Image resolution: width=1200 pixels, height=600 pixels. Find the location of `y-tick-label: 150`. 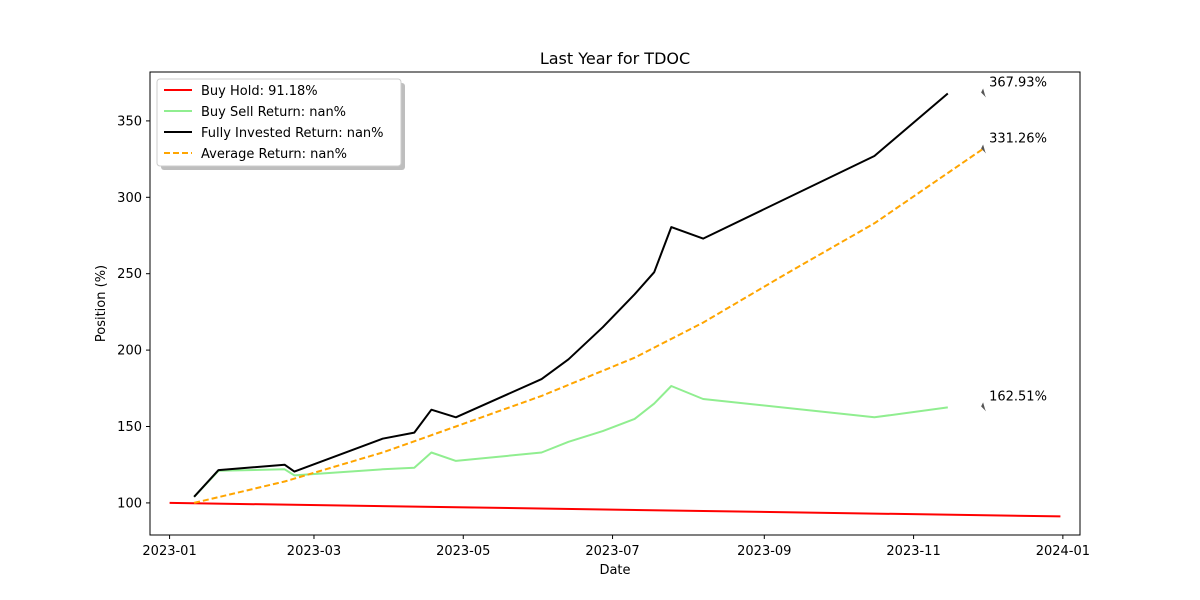

y-tick-label: 150 is located at coordinates (129, 427).